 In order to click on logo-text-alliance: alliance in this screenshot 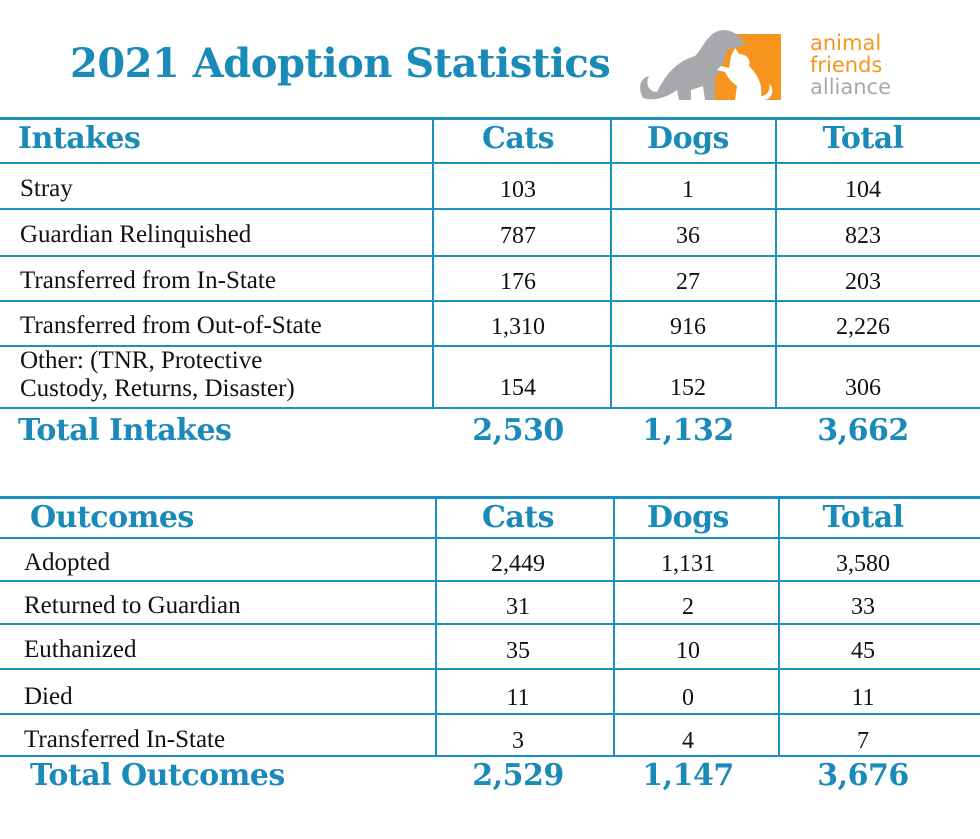, I will do `click(851, 87)`.